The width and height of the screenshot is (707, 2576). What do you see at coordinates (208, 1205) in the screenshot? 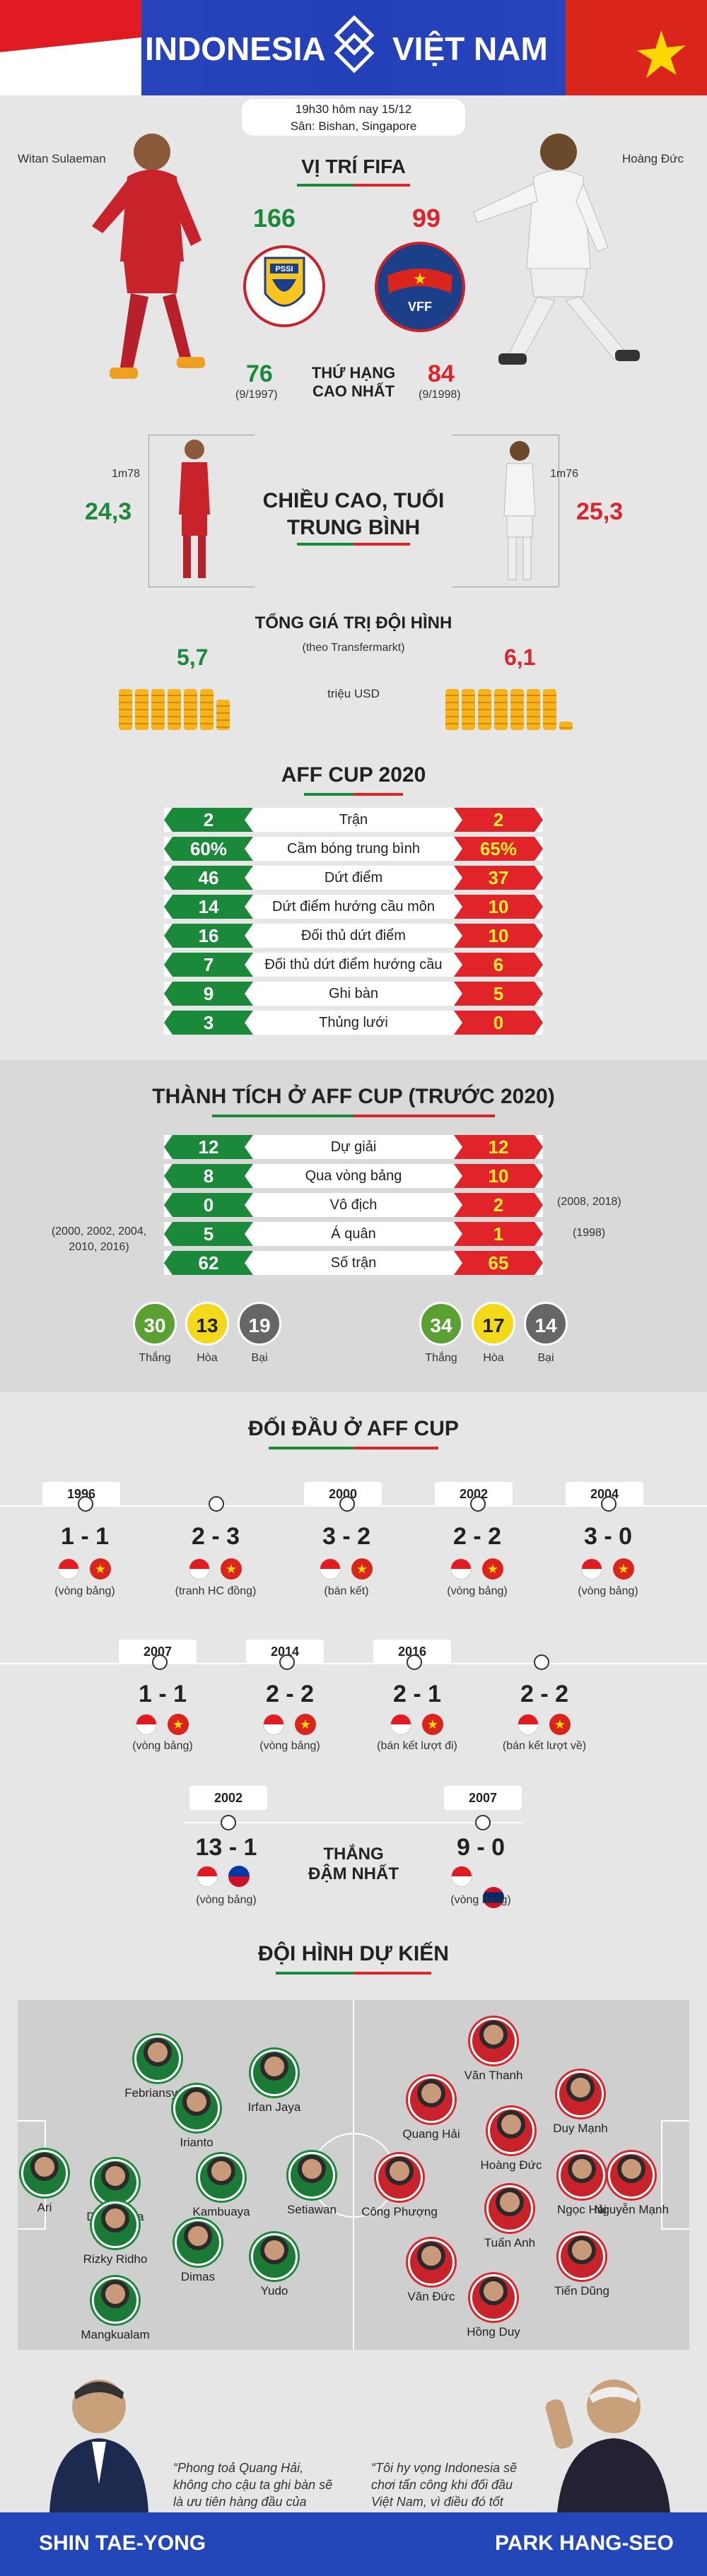
I see `ach-row-left: 0` at bounding box center [208, 1205].